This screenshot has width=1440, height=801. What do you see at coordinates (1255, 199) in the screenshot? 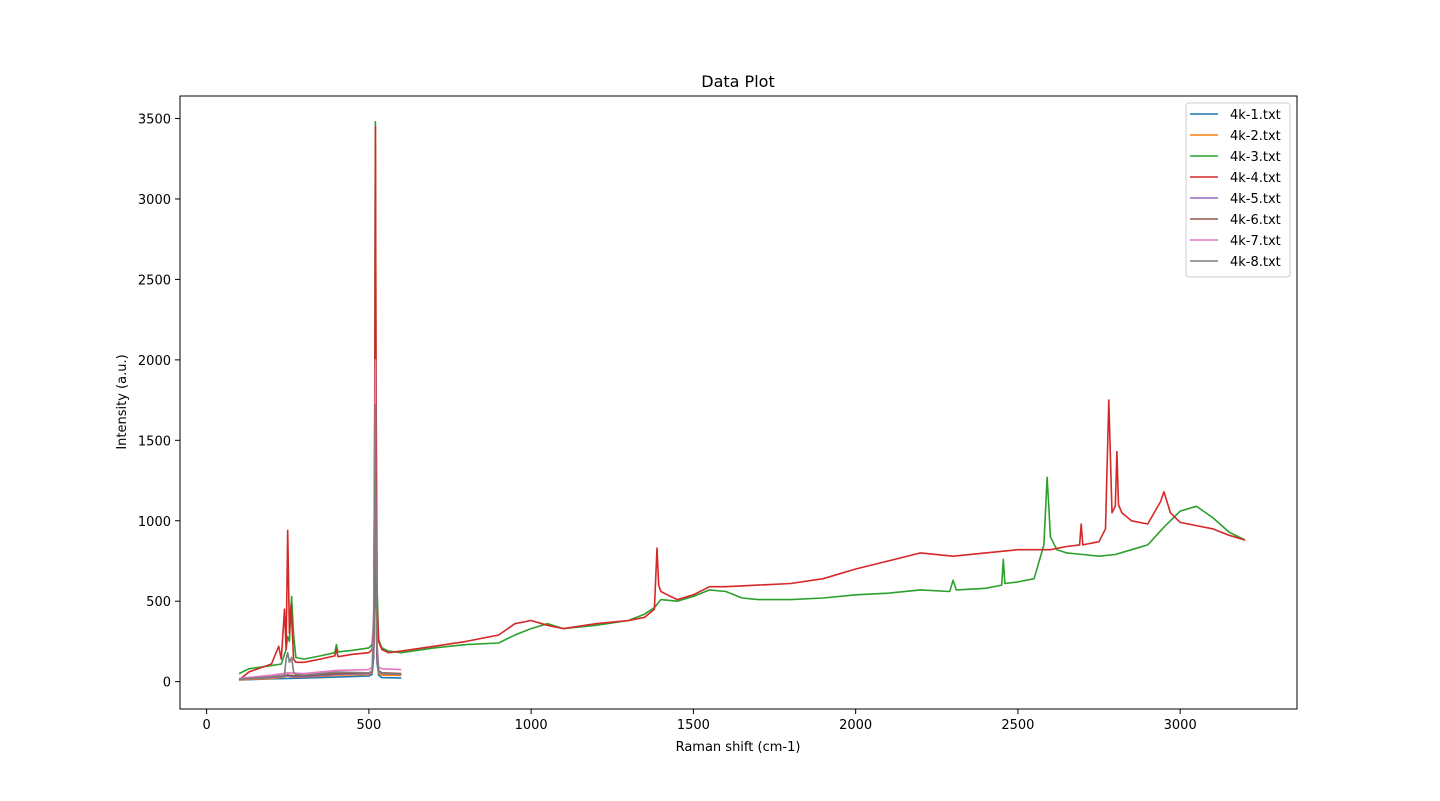
I see `legend-label: 4k-5.txt` at bounding box center [1255, 199].